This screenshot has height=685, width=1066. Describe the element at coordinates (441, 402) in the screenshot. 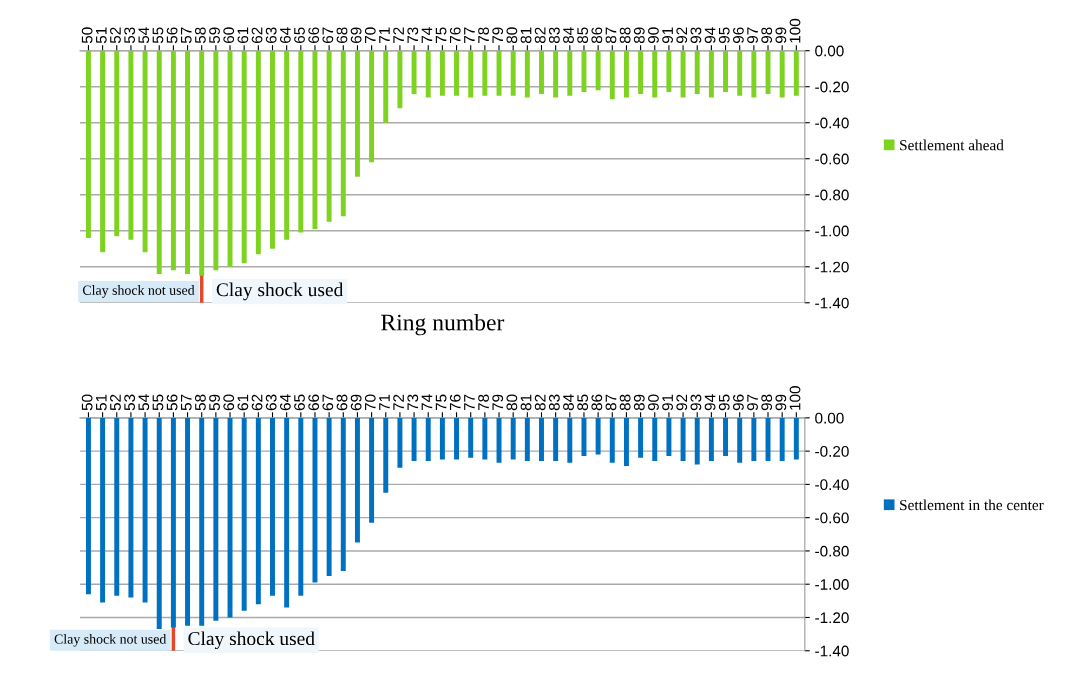

I see `x-tick-label: 75` at that location.